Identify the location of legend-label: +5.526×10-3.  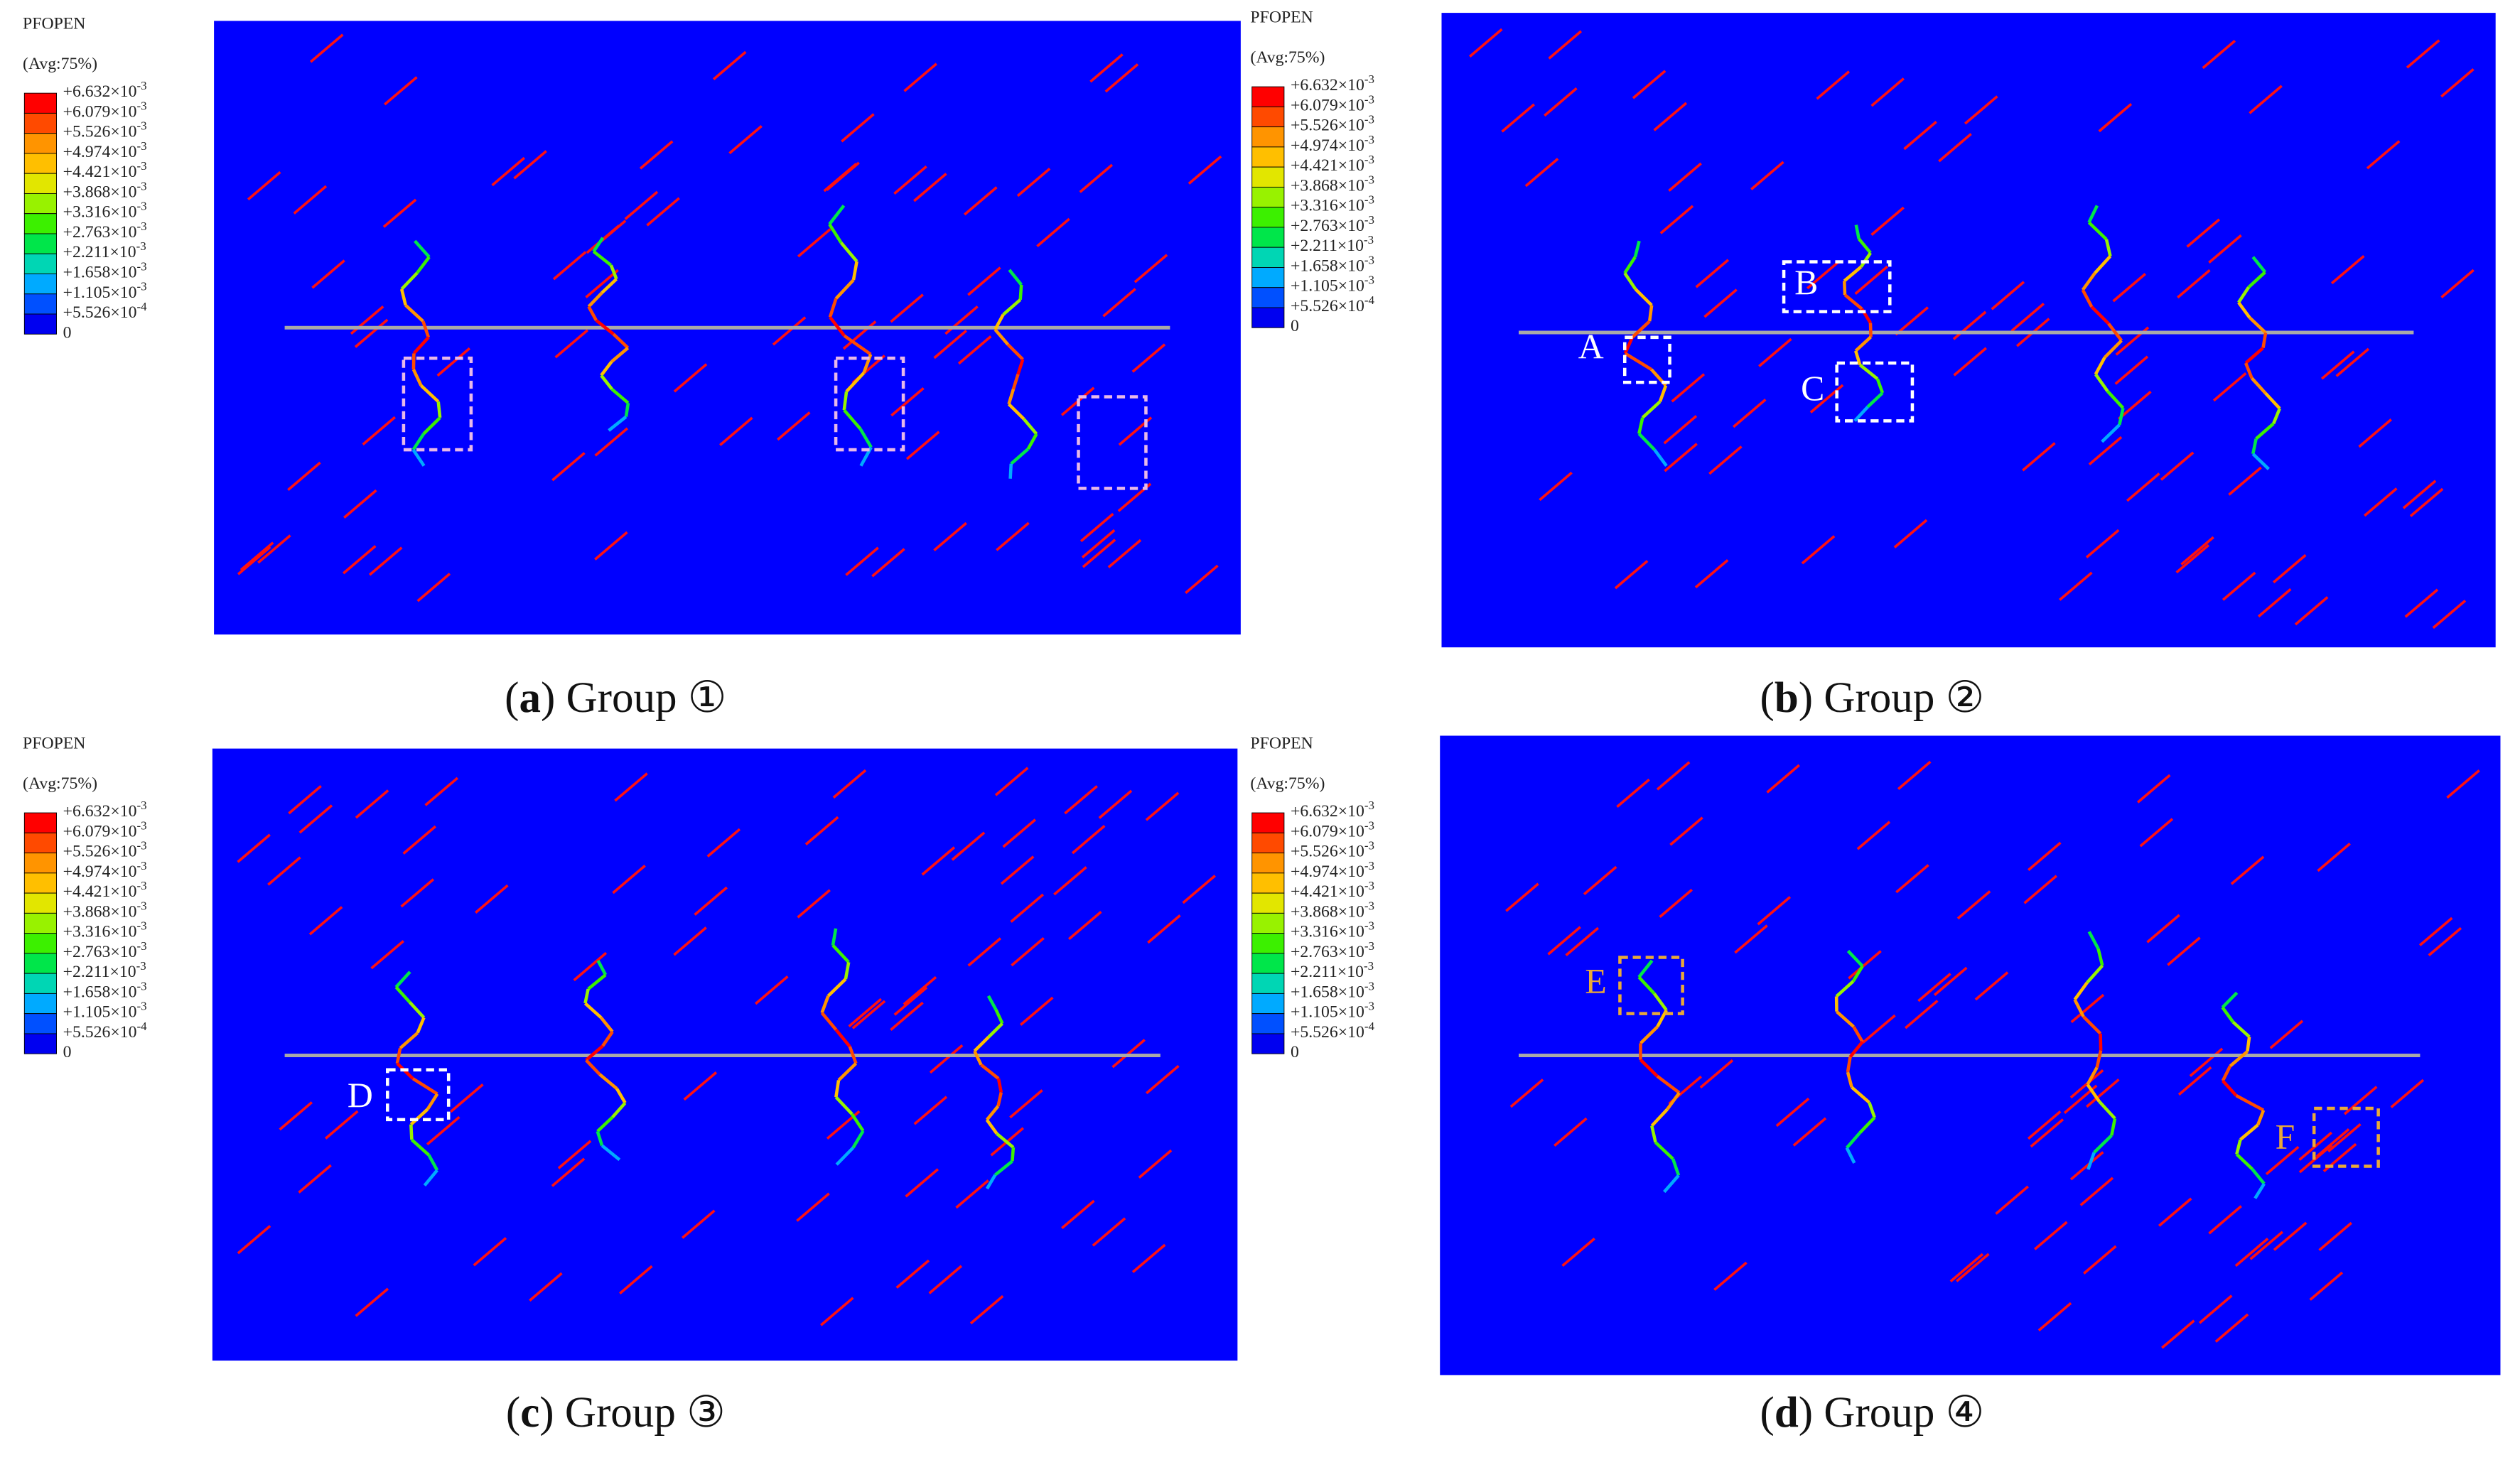
(105, 849).